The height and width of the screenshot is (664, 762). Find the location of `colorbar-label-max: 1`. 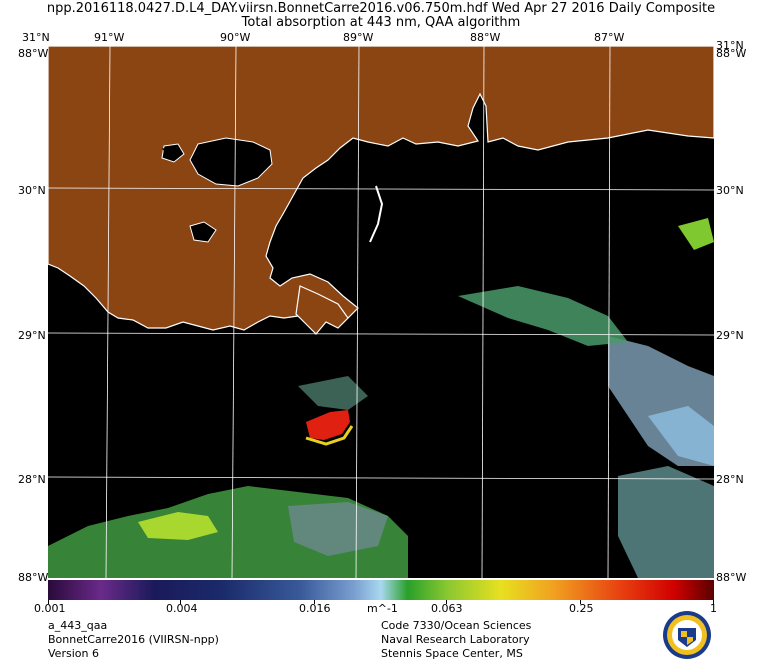

colorbar-label-max: 1 is located at coordinates (713, 608).